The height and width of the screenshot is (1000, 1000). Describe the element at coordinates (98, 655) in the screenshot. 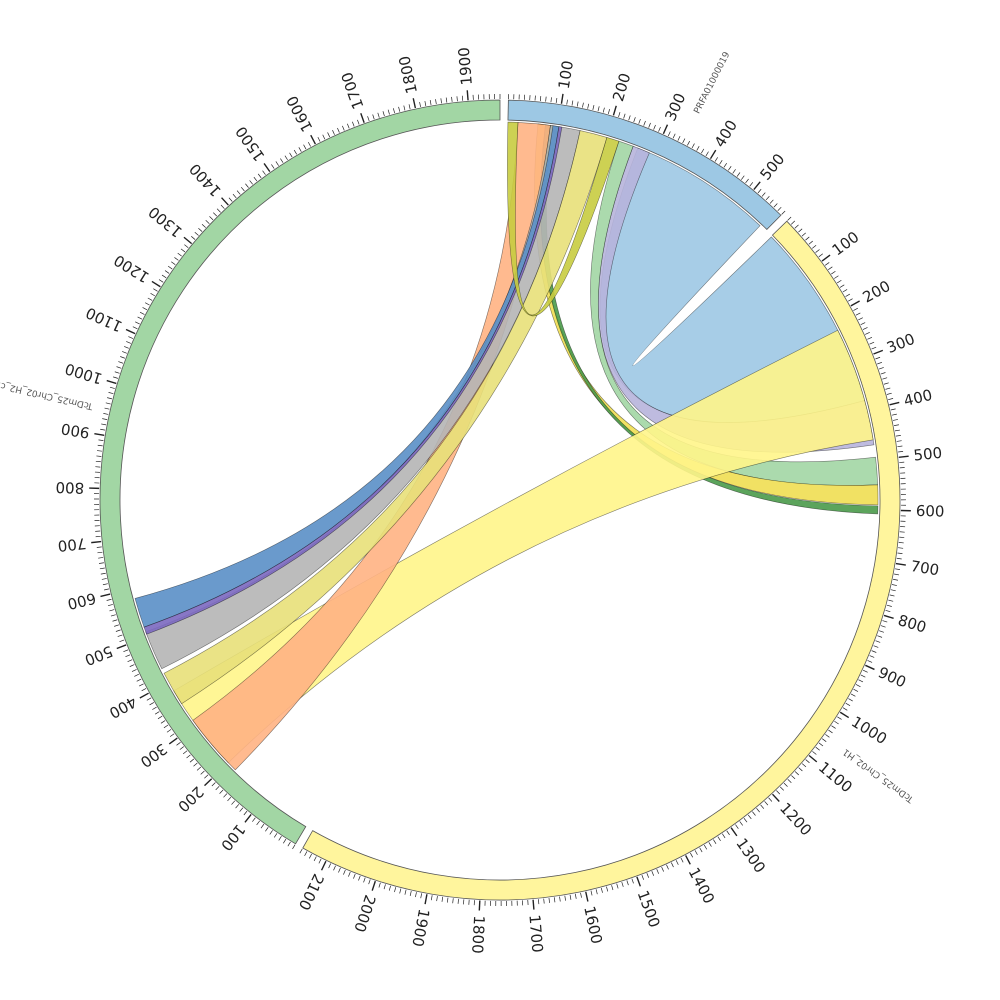

I see `tick-label-h2: 500` at that location.